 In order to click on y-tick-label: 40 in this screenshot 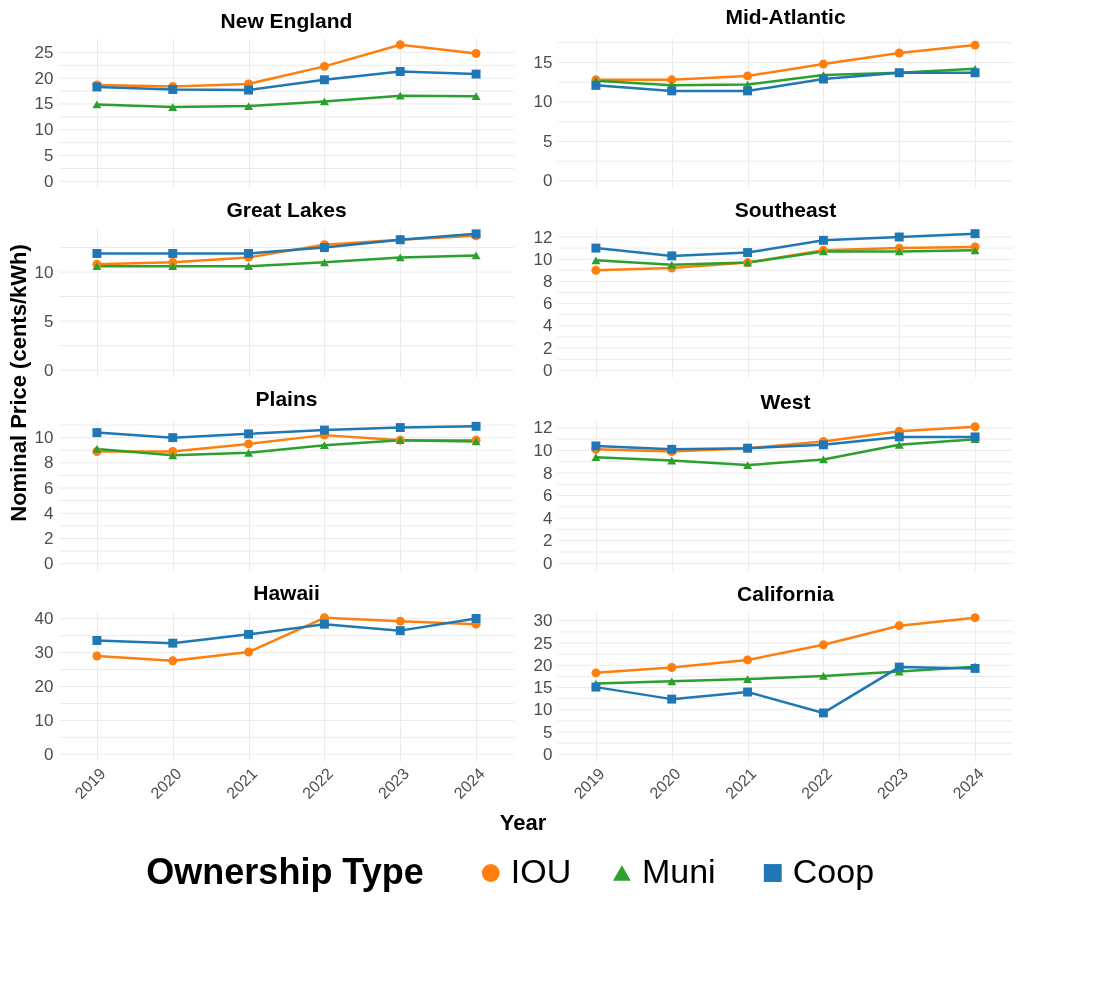, I will do `click(44, 619)`.